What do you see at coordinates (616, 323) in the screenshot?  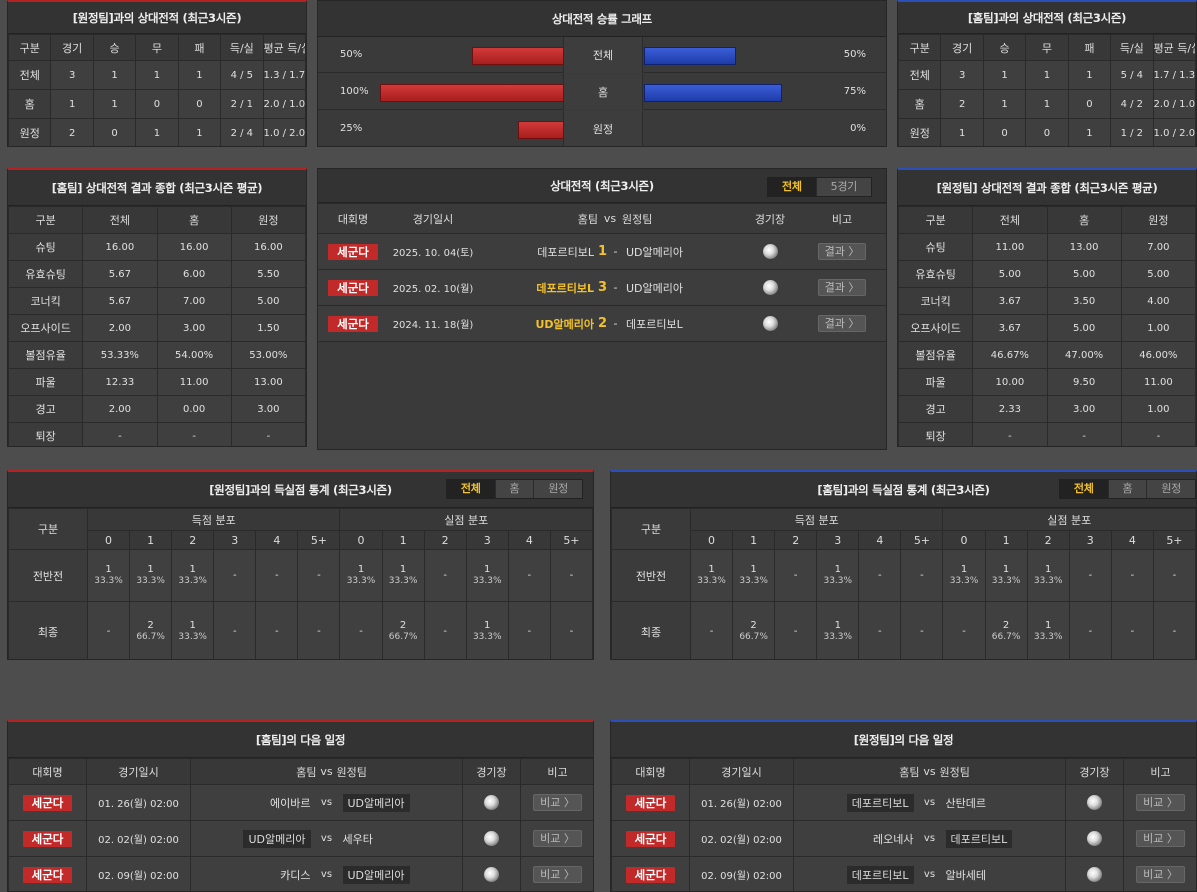 I see `score-sep: -` at bounding box center [616, 323].